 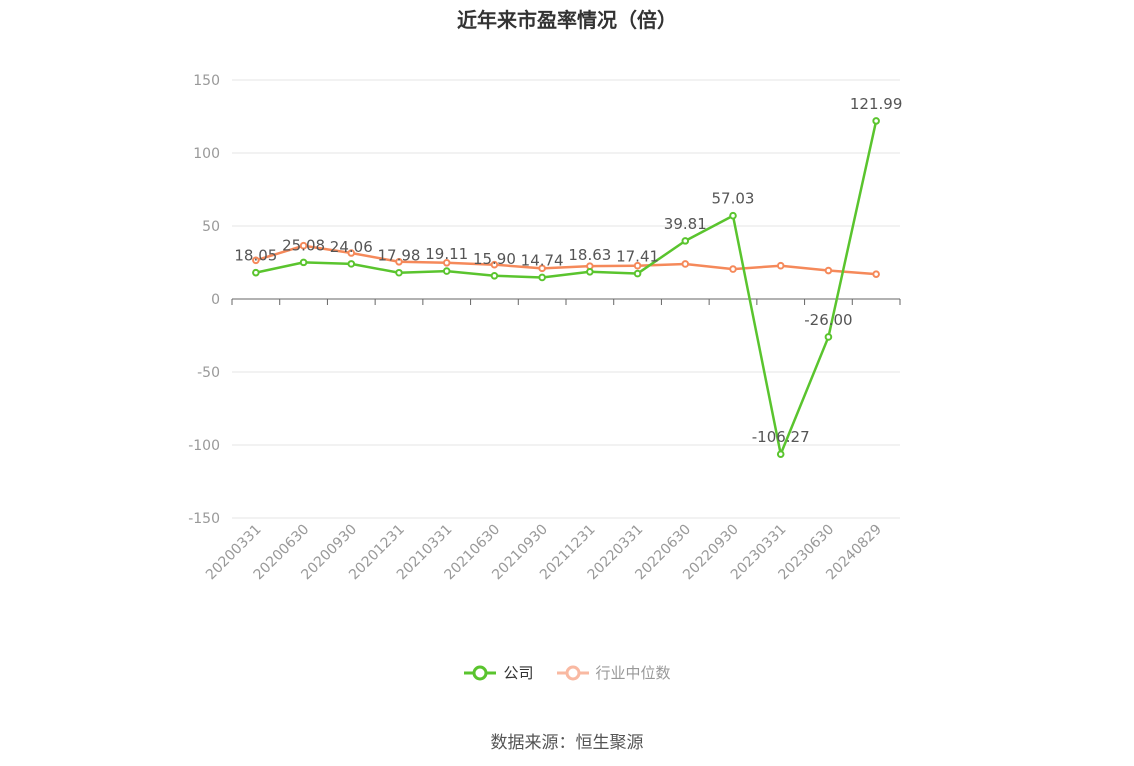 I want to click on legend: 公司 行业中位数, so click(x=567, y=672).